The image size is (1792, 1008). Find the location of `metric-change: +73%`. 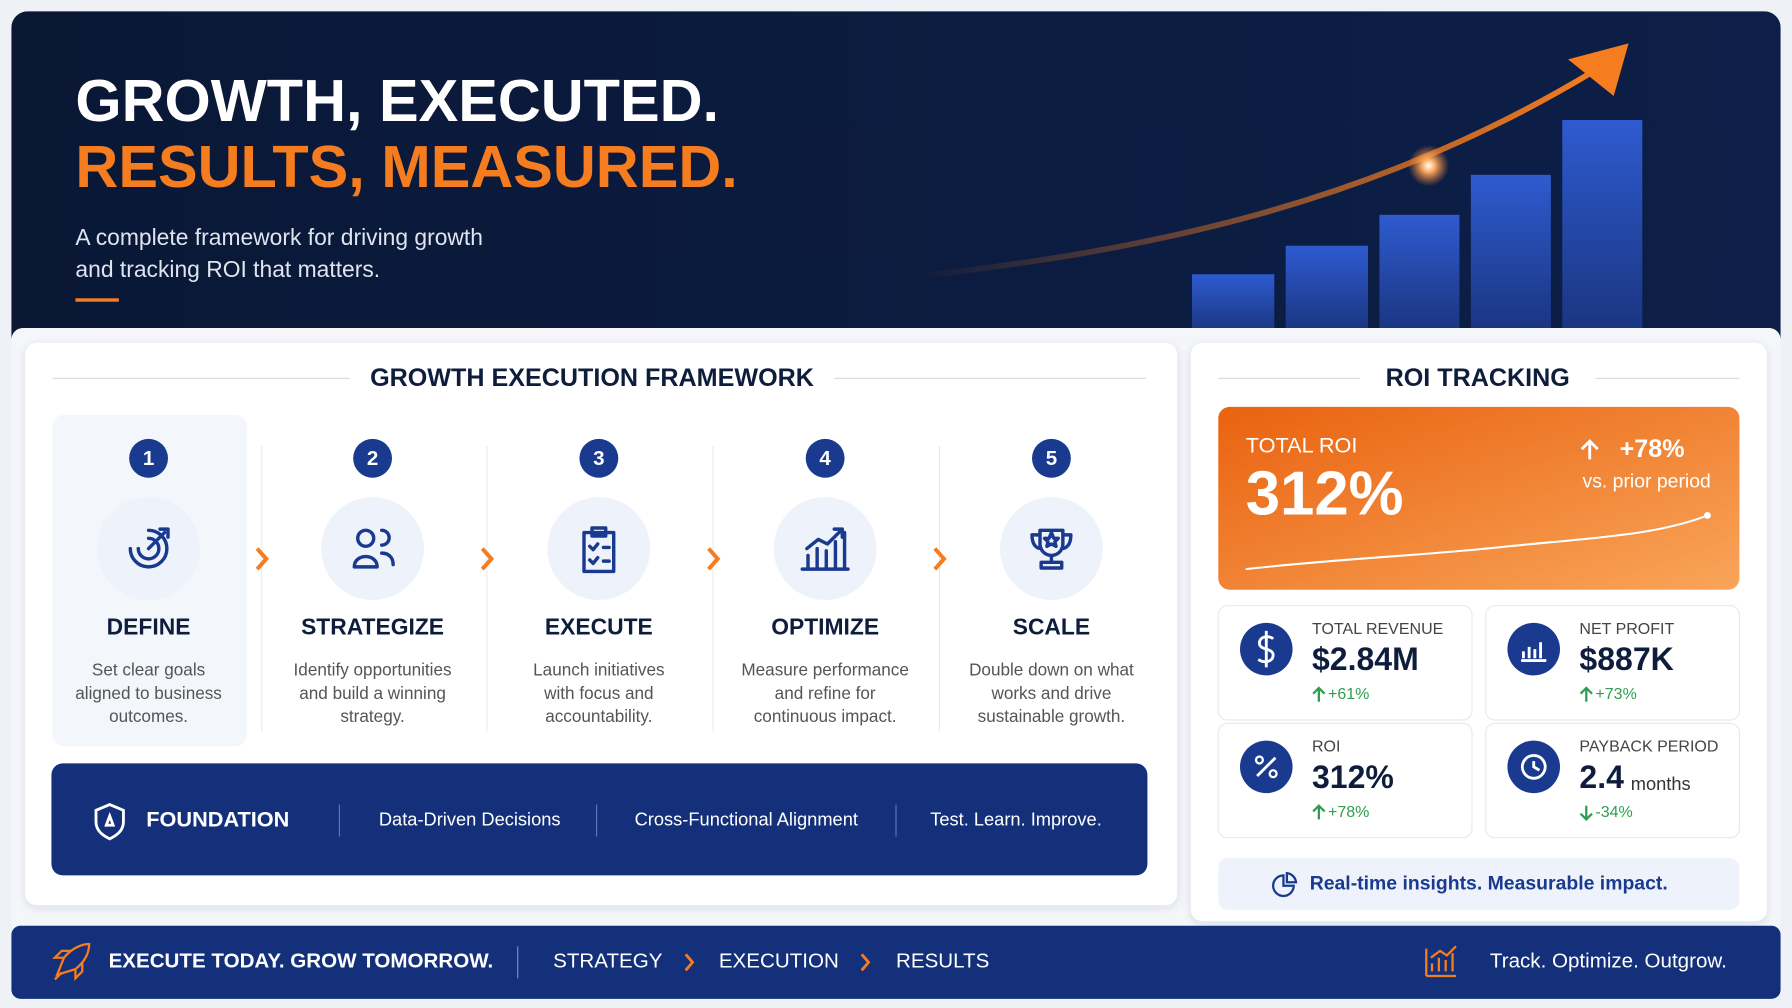

metric-change: +73% is located at coordinates (1615, 694).